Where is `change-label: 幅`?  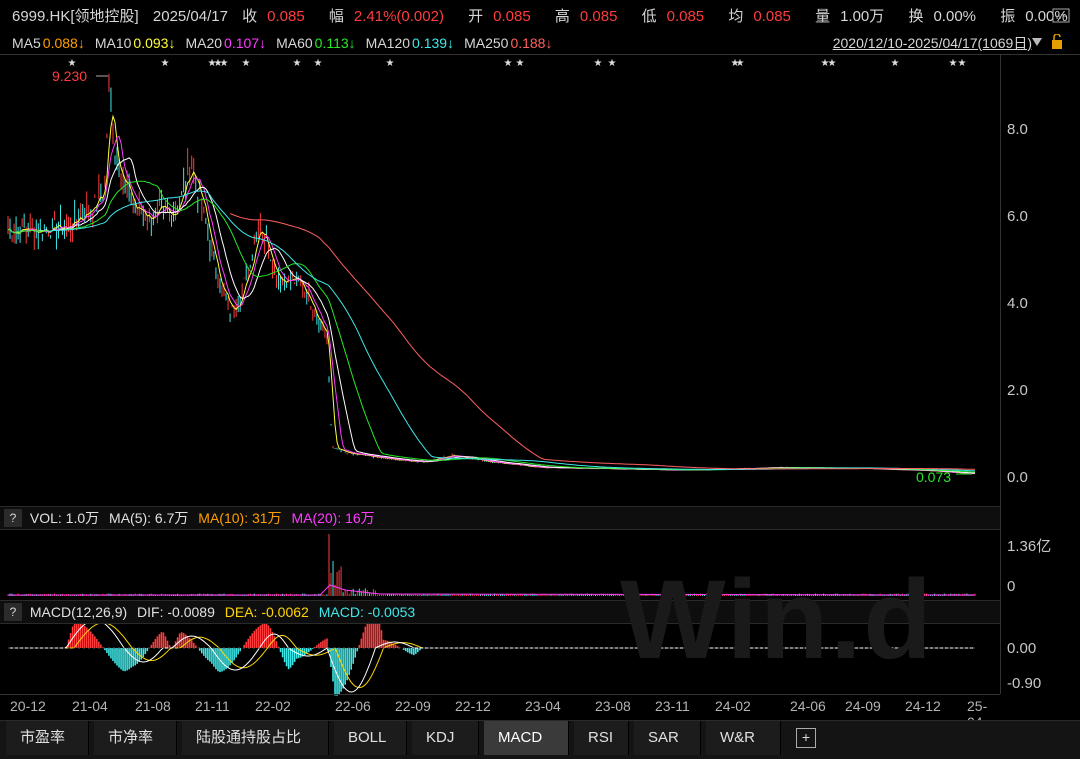 change-label: 幅 is located at coordinates (336, 16).